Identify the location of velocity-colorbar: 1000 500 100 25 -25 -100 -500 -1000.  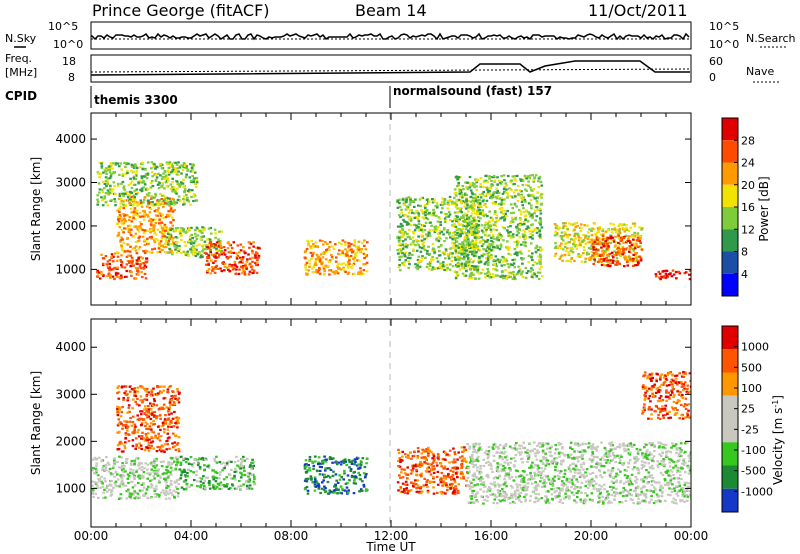
(747, 419).